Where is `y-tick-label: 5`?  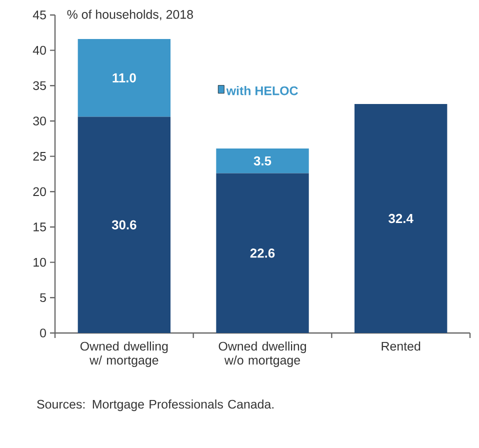
y-tick-label: 5 is located at coordinates (43, 297).